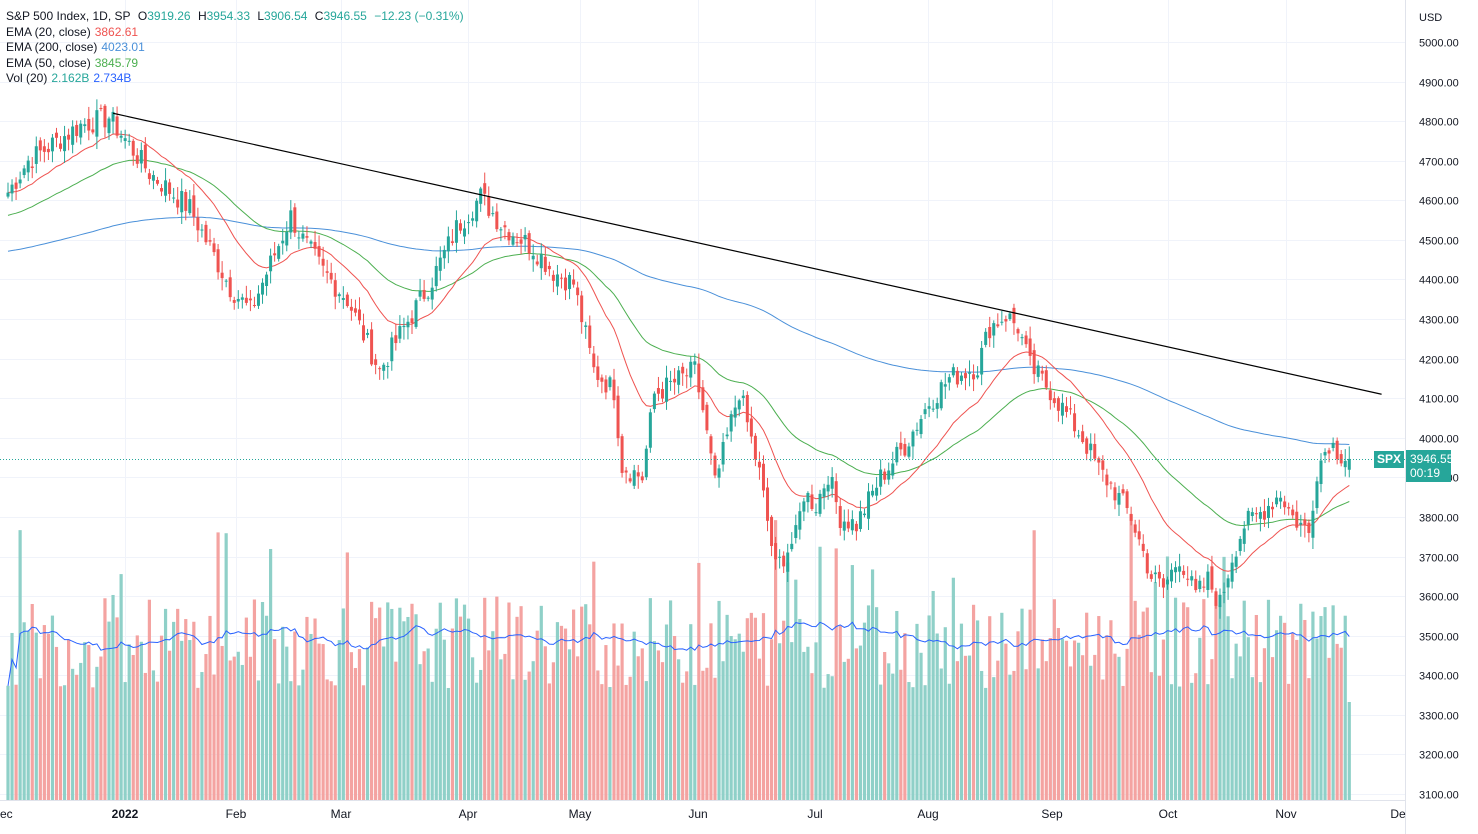 This screenshot has height=834, width=1478. What do you see at coordinates (142, 16) in the screenshot?
I see `legend-open-label: O` at bounding box center [142, 16].